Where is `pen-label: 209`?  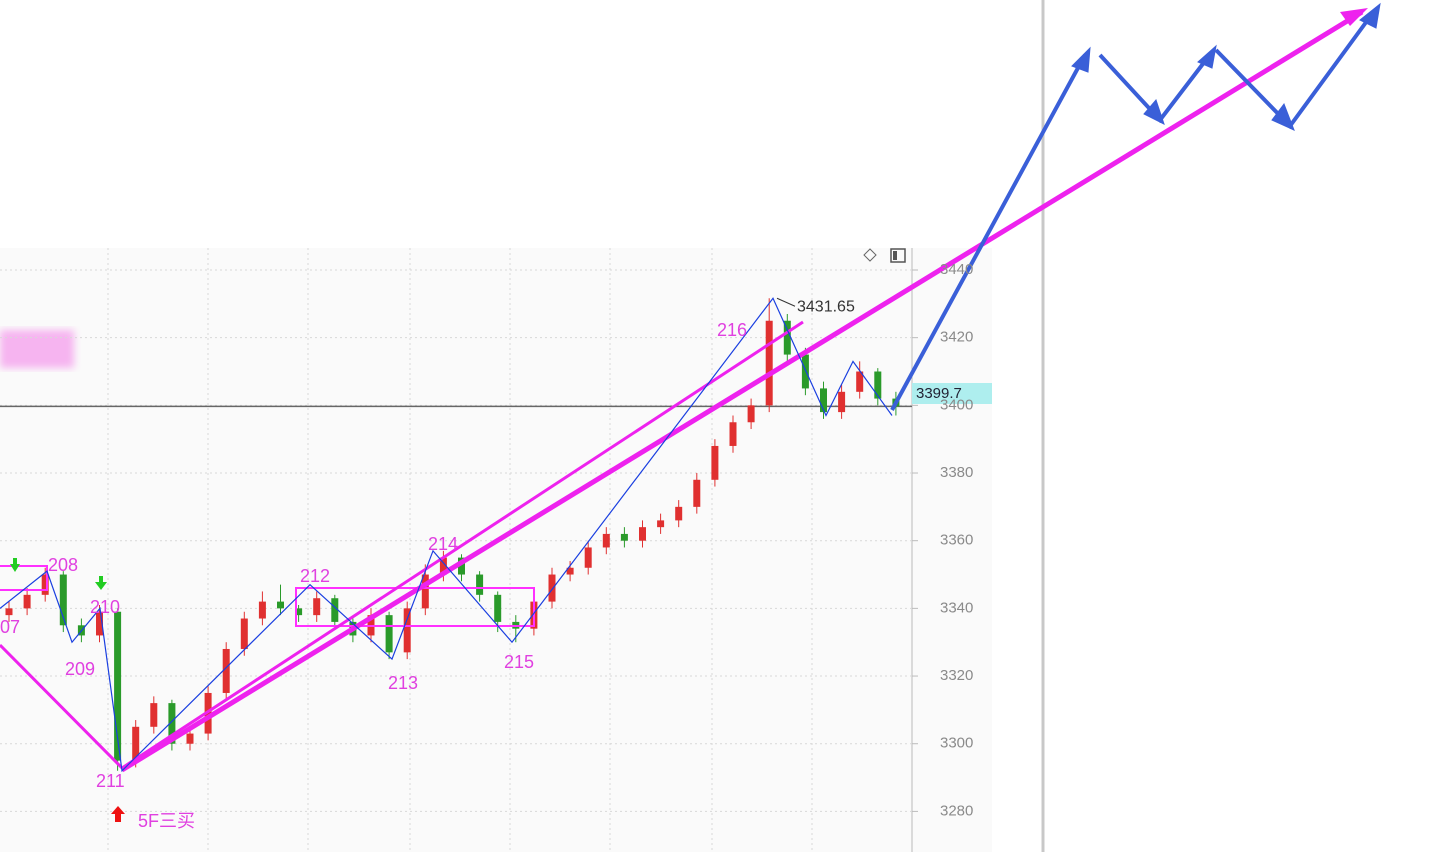 pen-label: 209 is located at coordinates (80, 669).